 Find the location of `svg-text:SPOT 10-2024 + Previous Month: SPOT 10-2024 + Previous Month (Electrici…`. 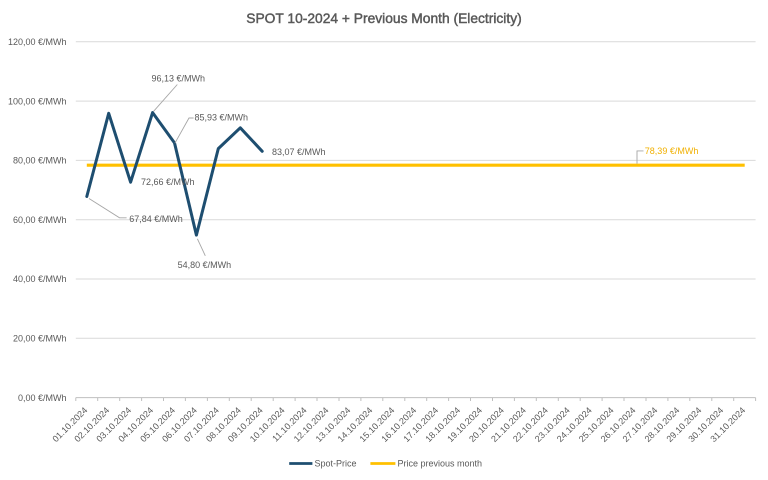

svg-text:SPOT 10-2024 + Previous Month: SPOT 10-2024 + Previous Month (Electrici… is located at coordinates (383, 18).